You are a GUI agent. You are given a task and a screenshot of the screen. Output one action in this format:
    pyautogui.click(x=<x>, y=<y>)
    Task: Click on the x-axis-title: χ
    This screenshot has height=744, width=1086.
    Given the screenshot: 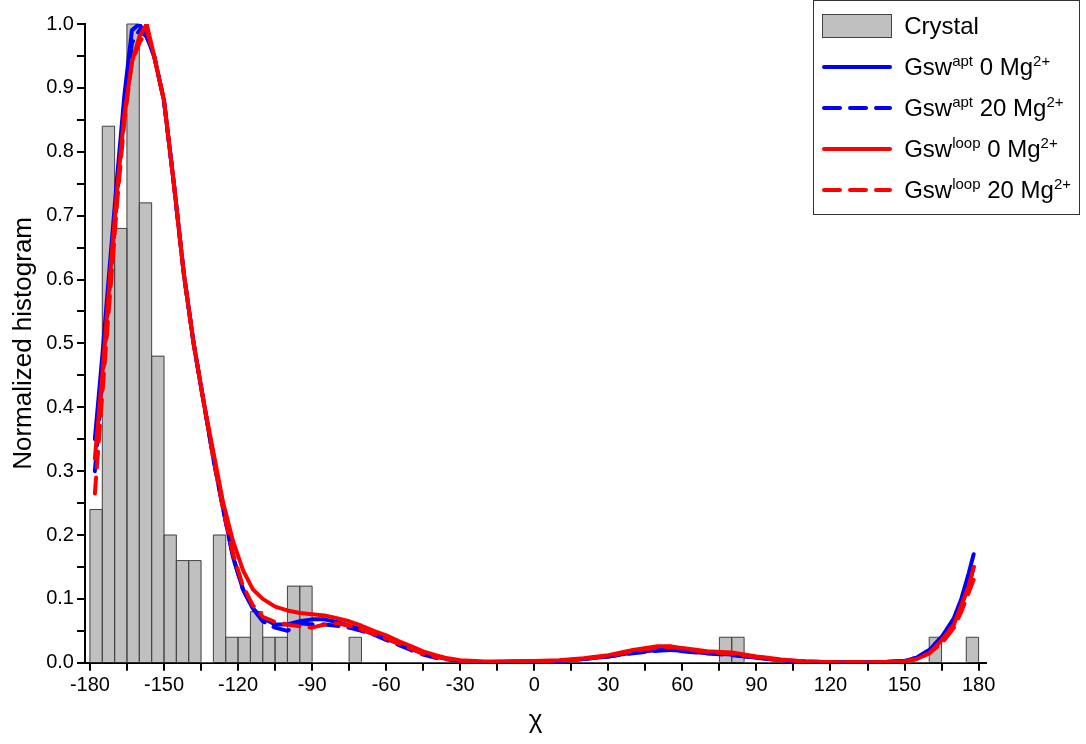 What is the action you would take?
    pyautogui.click(x=535, y=718)
    